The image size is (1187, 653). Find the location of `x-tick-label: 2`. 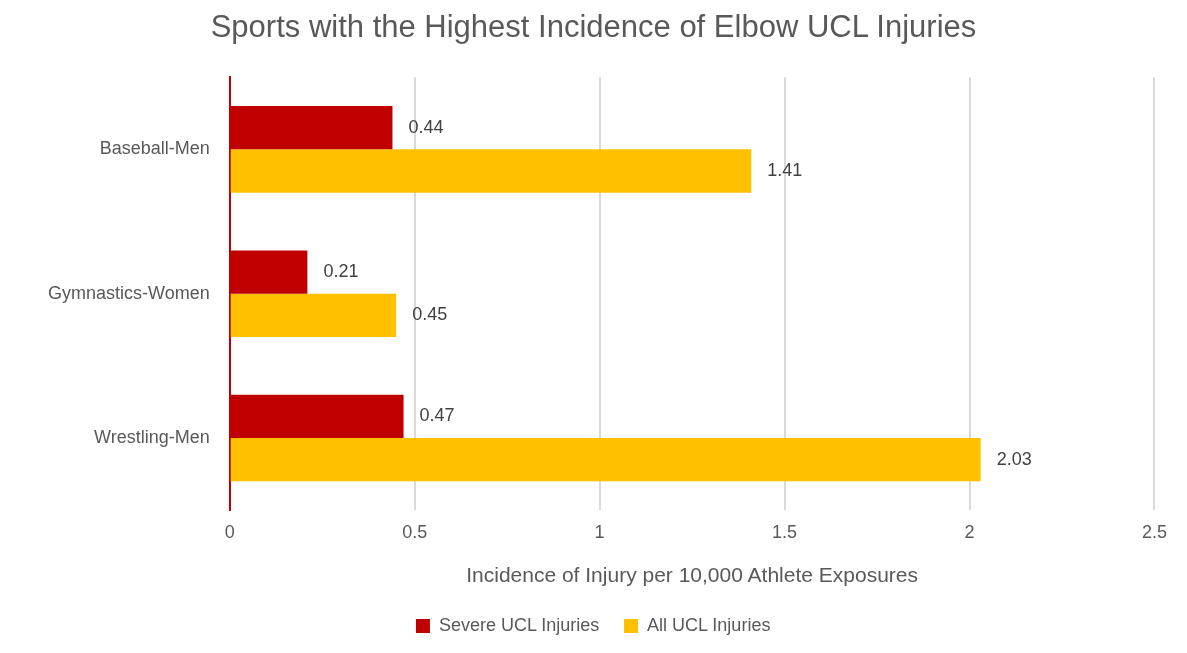

x-tick-label: 2 is located at coordinates (969, 531).